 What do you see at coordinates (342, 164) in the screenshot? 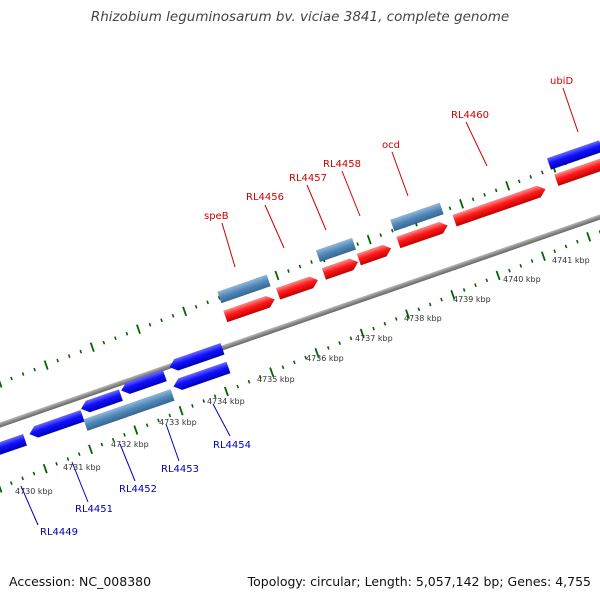
I see `gene-label-RL4458: RL4458` at bounding box center [342, 164].